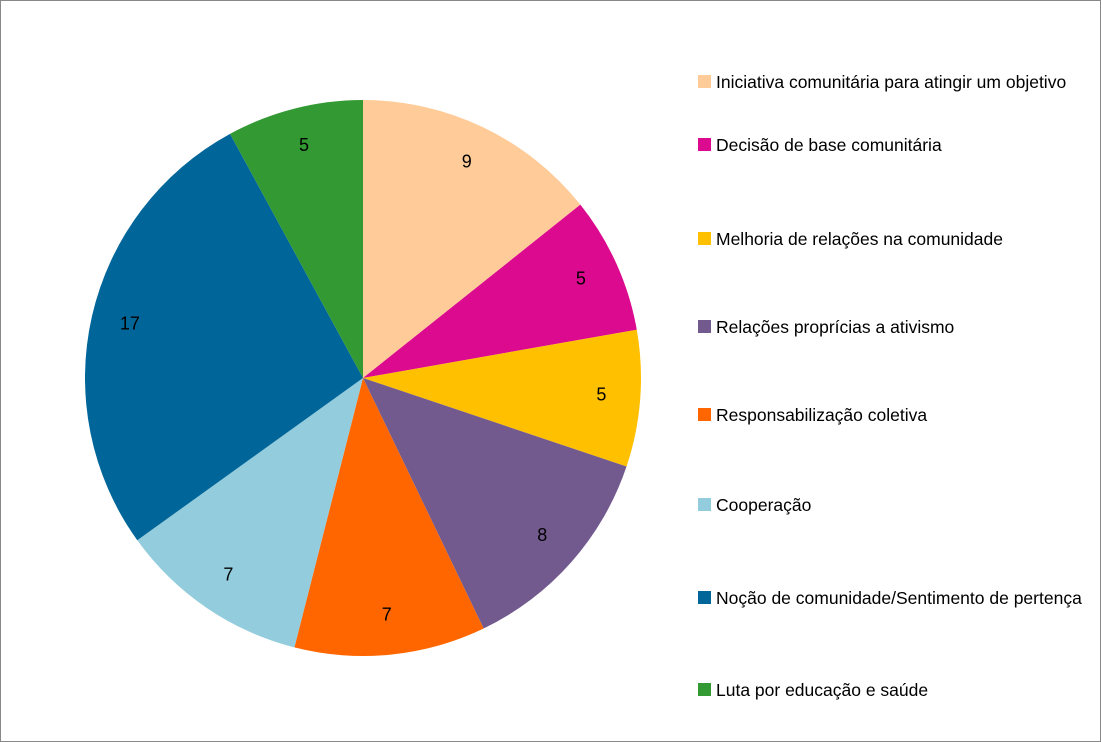 The image size is (1101, 742). I want to click on legend-item: Melhoria de relações na comunidade, so click(894, 239).